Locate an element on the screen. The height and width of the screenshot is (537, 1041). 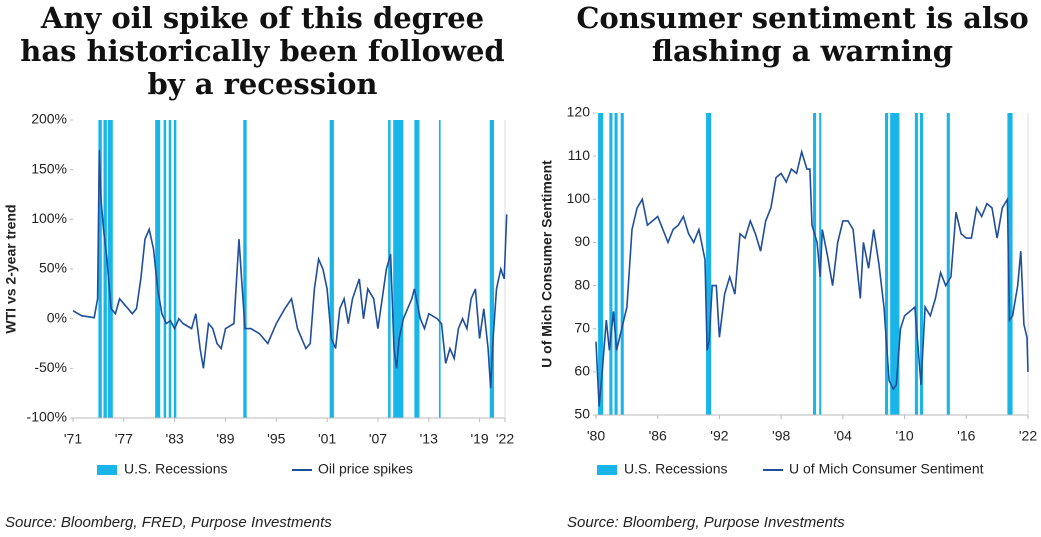
x-tick-label: '04 is located at coordinates (843, 436).